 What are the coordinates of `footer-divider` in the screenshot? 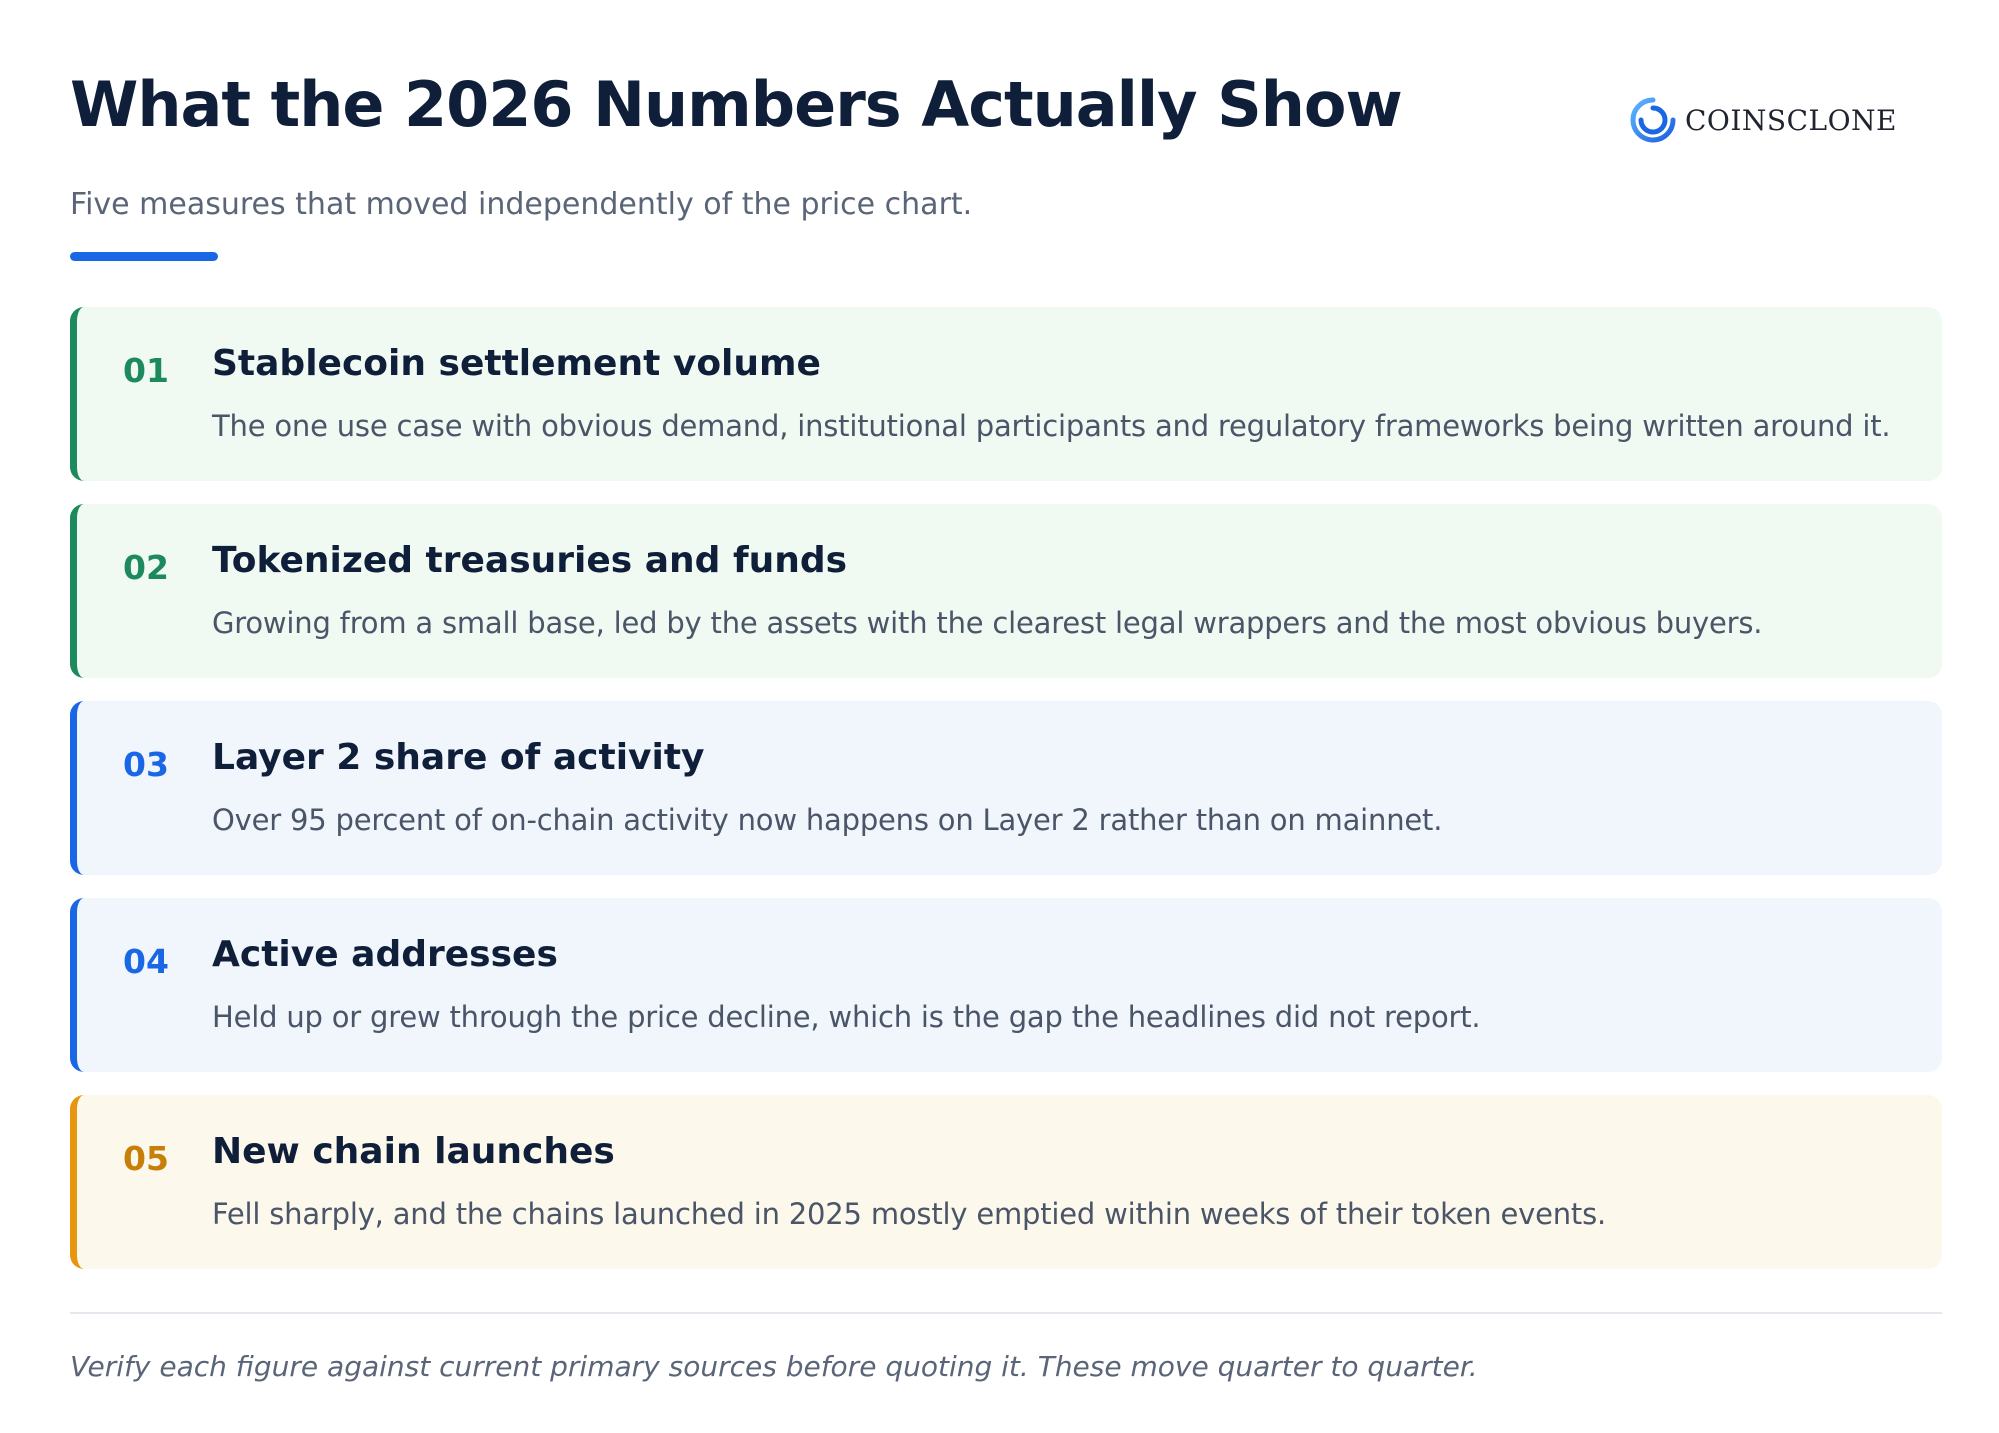 It's located at (1006, 1313).